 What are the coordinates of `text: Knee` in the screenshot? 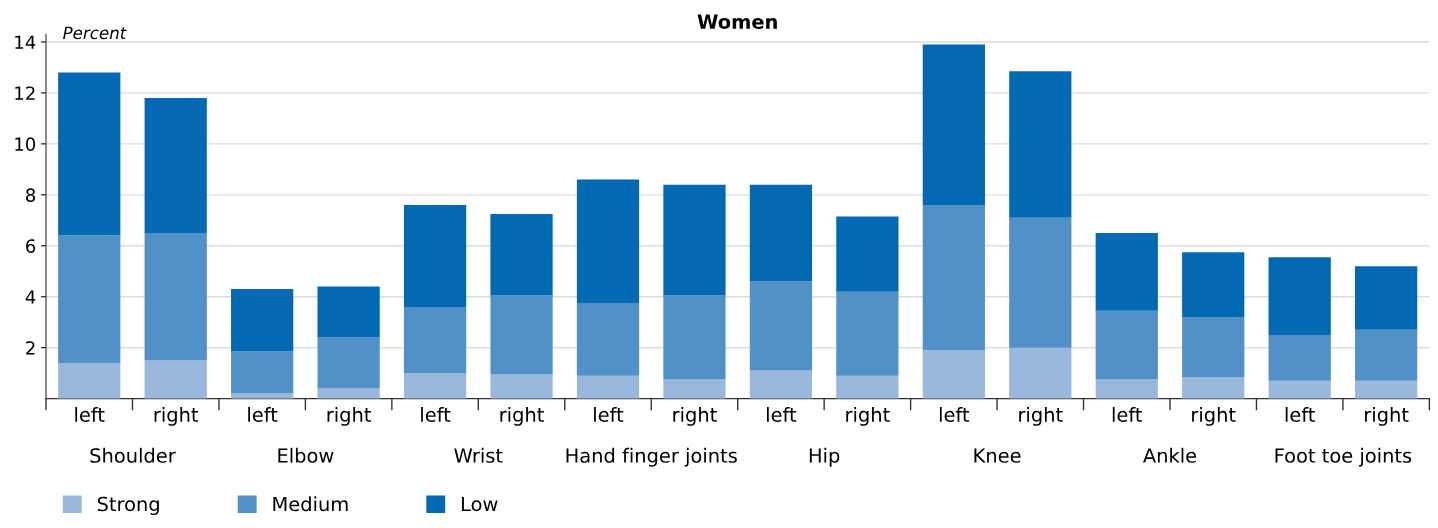 It's located at (997, 455).